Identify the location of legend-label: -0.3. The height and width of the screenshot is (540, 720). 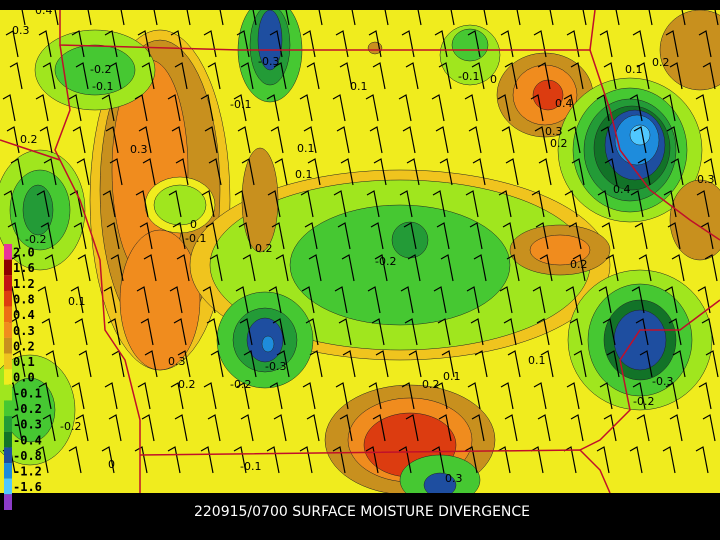
(27, 425).